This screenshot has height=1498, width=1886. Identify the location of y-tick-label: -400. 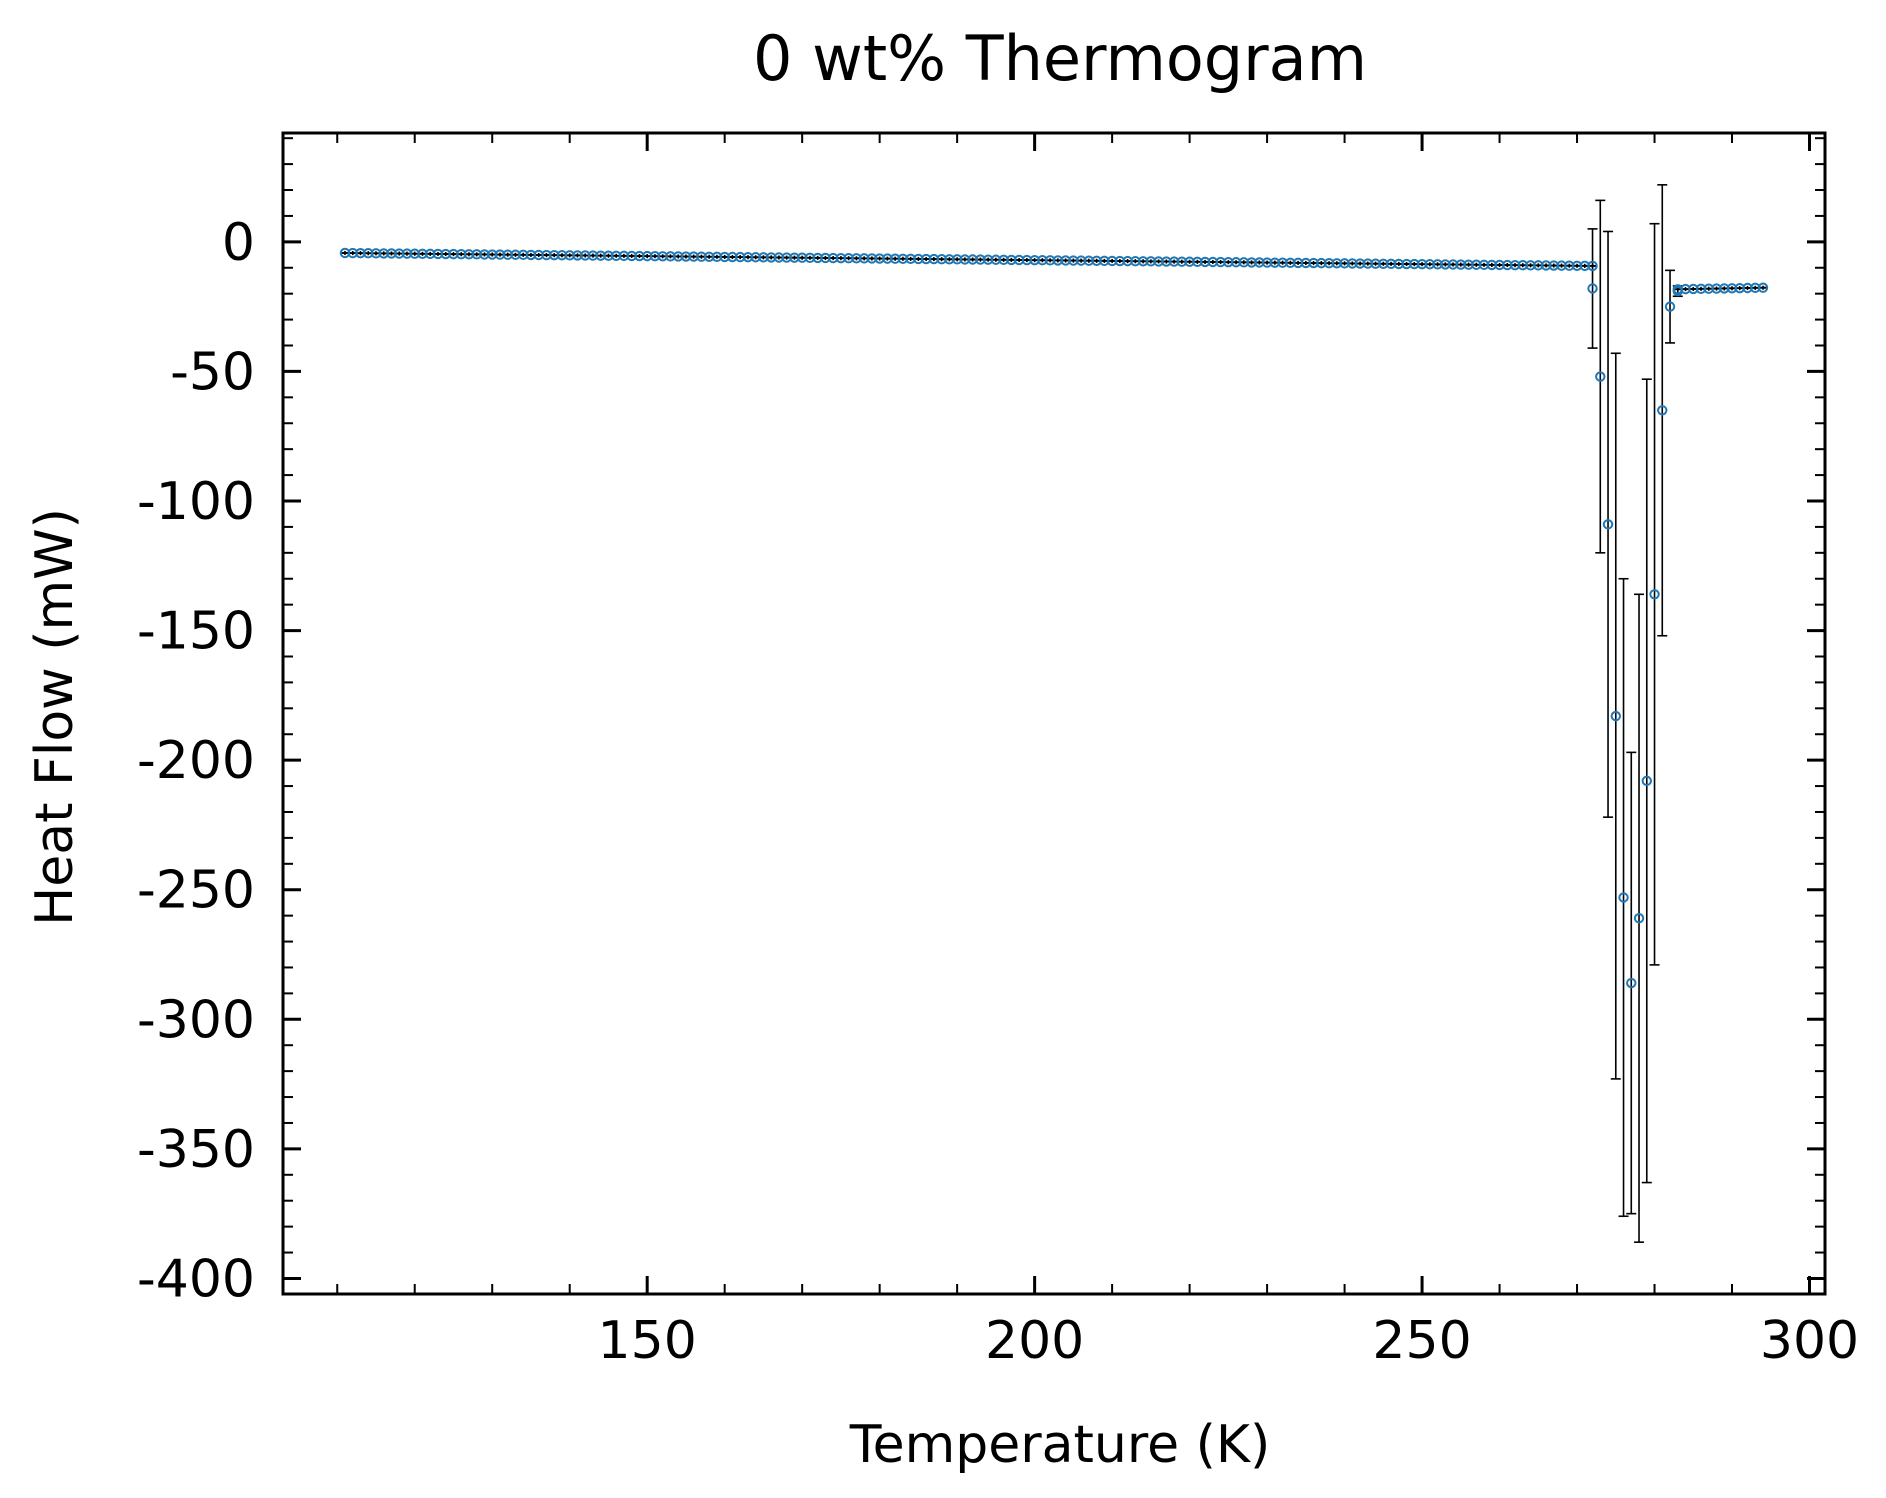
(196, 1279).